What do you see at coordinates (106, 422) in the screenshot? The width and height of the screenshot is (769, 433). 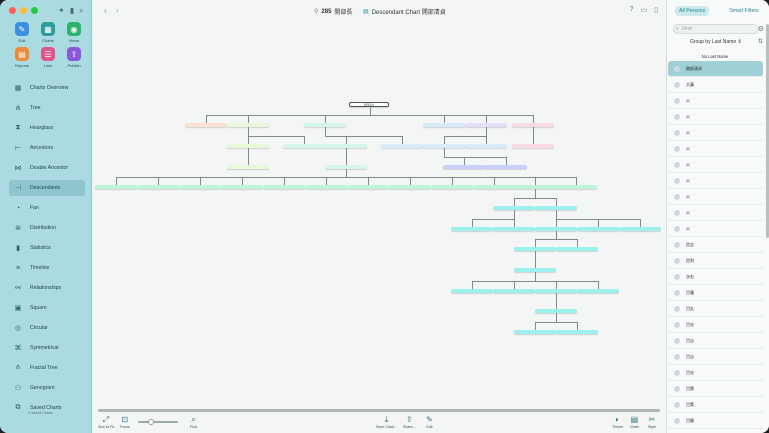 I see `size-to-fit-button: ⤢ Size to Fit` at bounding box center [106, 422].